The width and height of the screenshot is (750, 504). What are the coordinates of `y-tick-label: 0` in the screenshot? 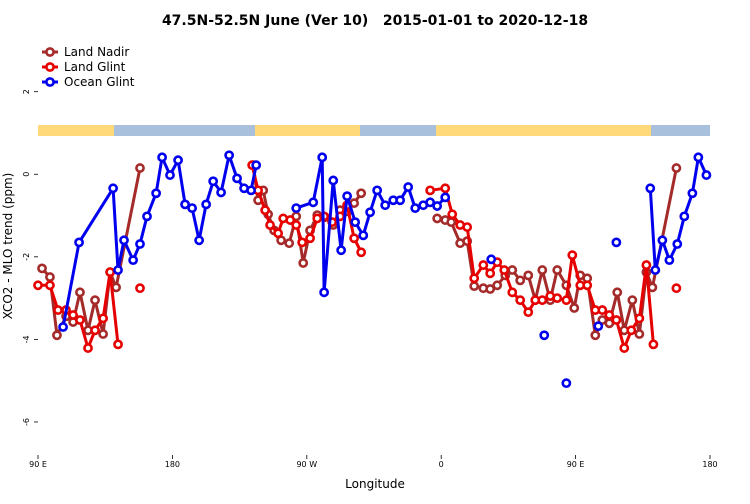 It's located at (26, 174).